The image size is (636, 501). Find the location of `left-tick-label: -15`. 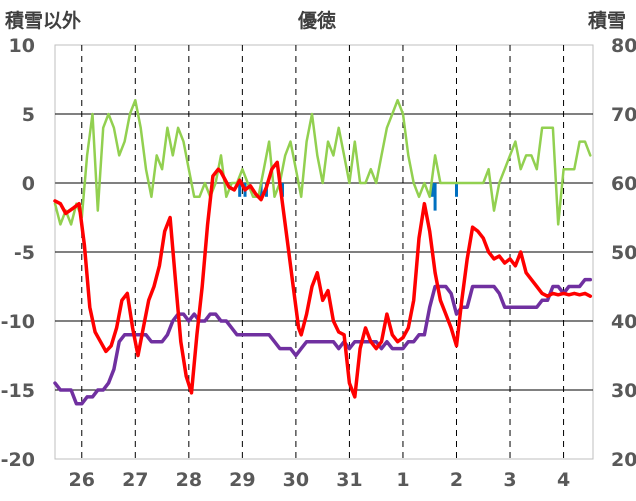

left-tick-label: -15 is located at coordinates (18, 391).